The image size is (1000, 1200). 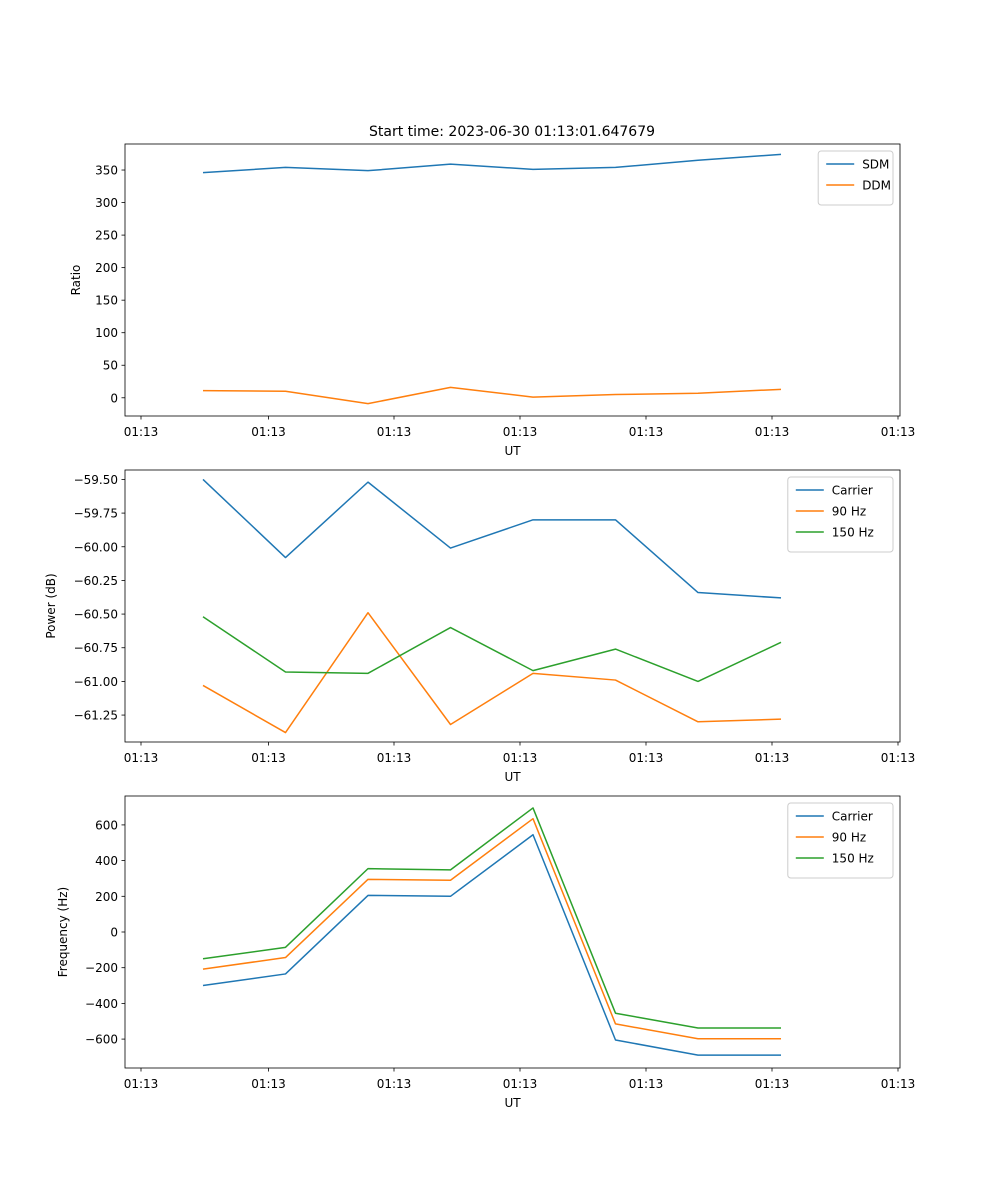 I want to click on y-tick-label: −61.00, so click(x=96, y=682).